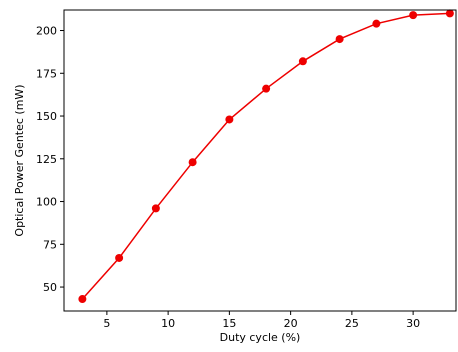  What do you see at coordinates (413, 323) in the screenshot?
I see `x-tick-label: 30` at bounding box center [413, 323].